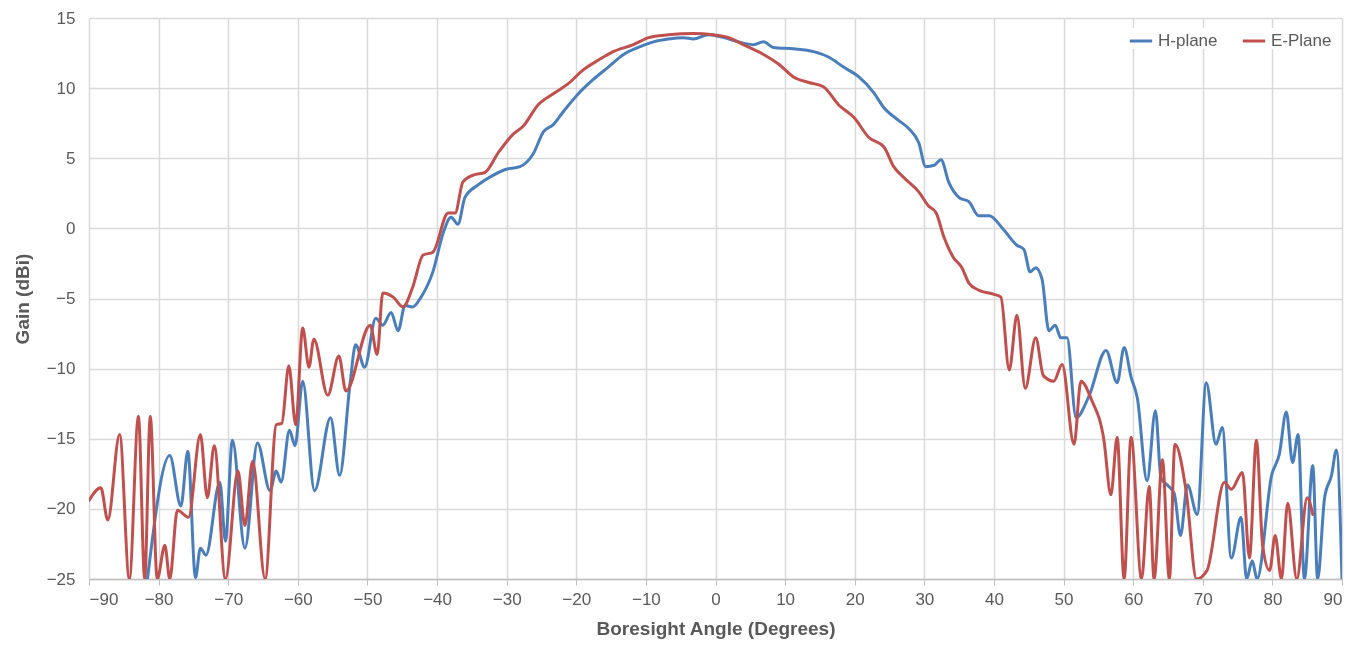 The width and height of the screenshot is (1372, 664). What do you see at coordinates (507, 599) in the screenshot?
I see `x-tick-label: −30` at bounding box center [507, 599].